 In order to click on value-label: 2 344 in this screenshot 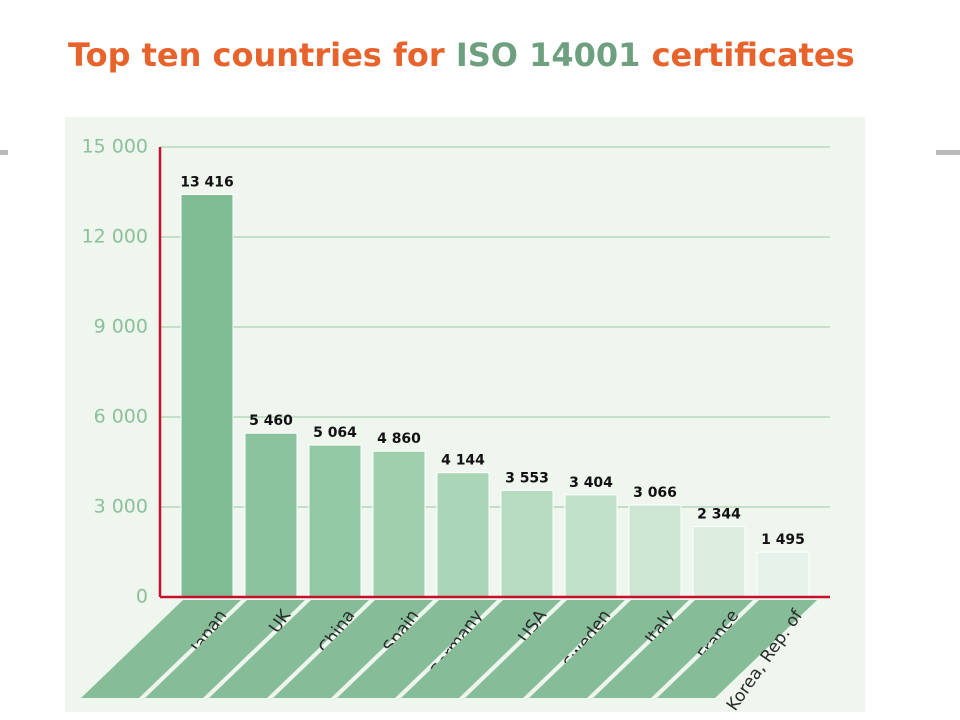, I will do `click(719, 515)`.